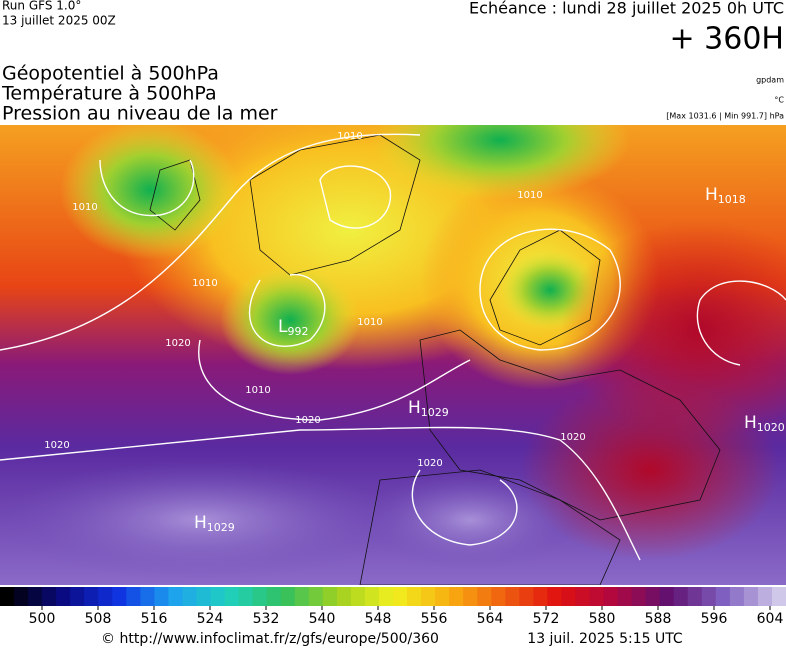 The image size is (786, 648). I want to click on colorbar-tick-label: 524, so click(210, 619).